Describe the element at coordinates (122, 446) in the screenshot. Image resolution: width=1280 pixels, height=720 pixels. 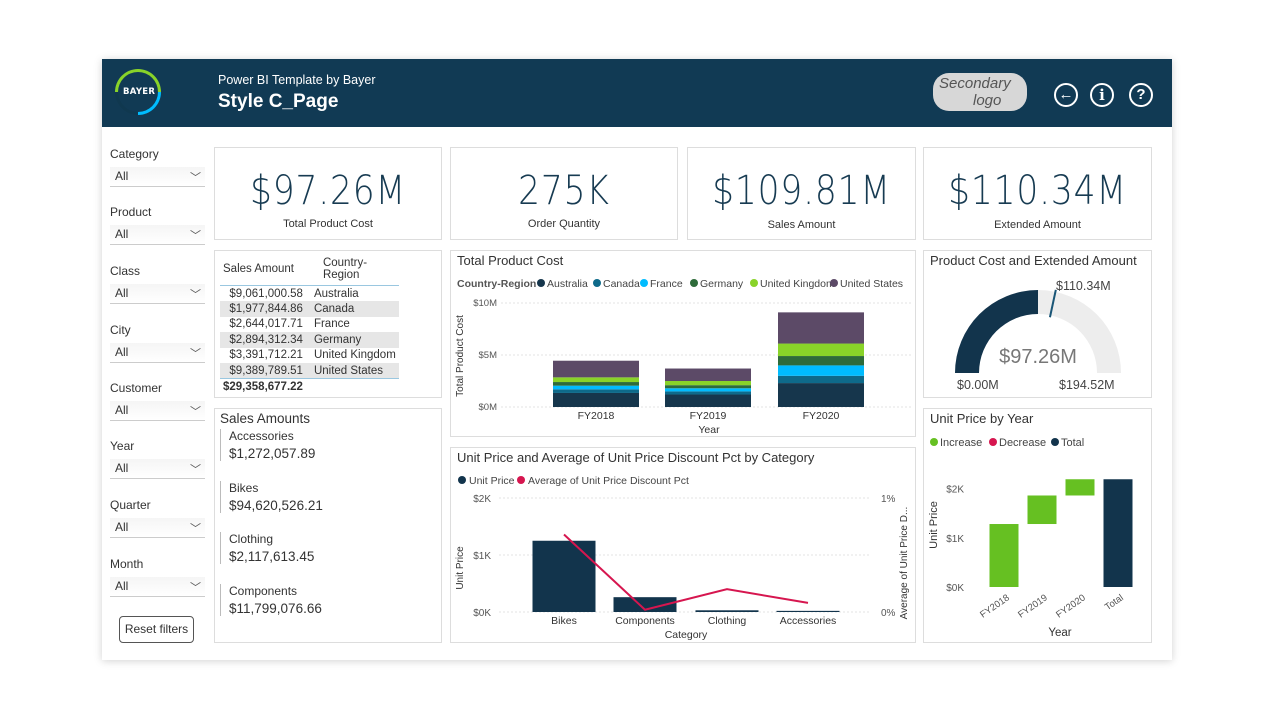
I see `filter-label: Year` at that location.